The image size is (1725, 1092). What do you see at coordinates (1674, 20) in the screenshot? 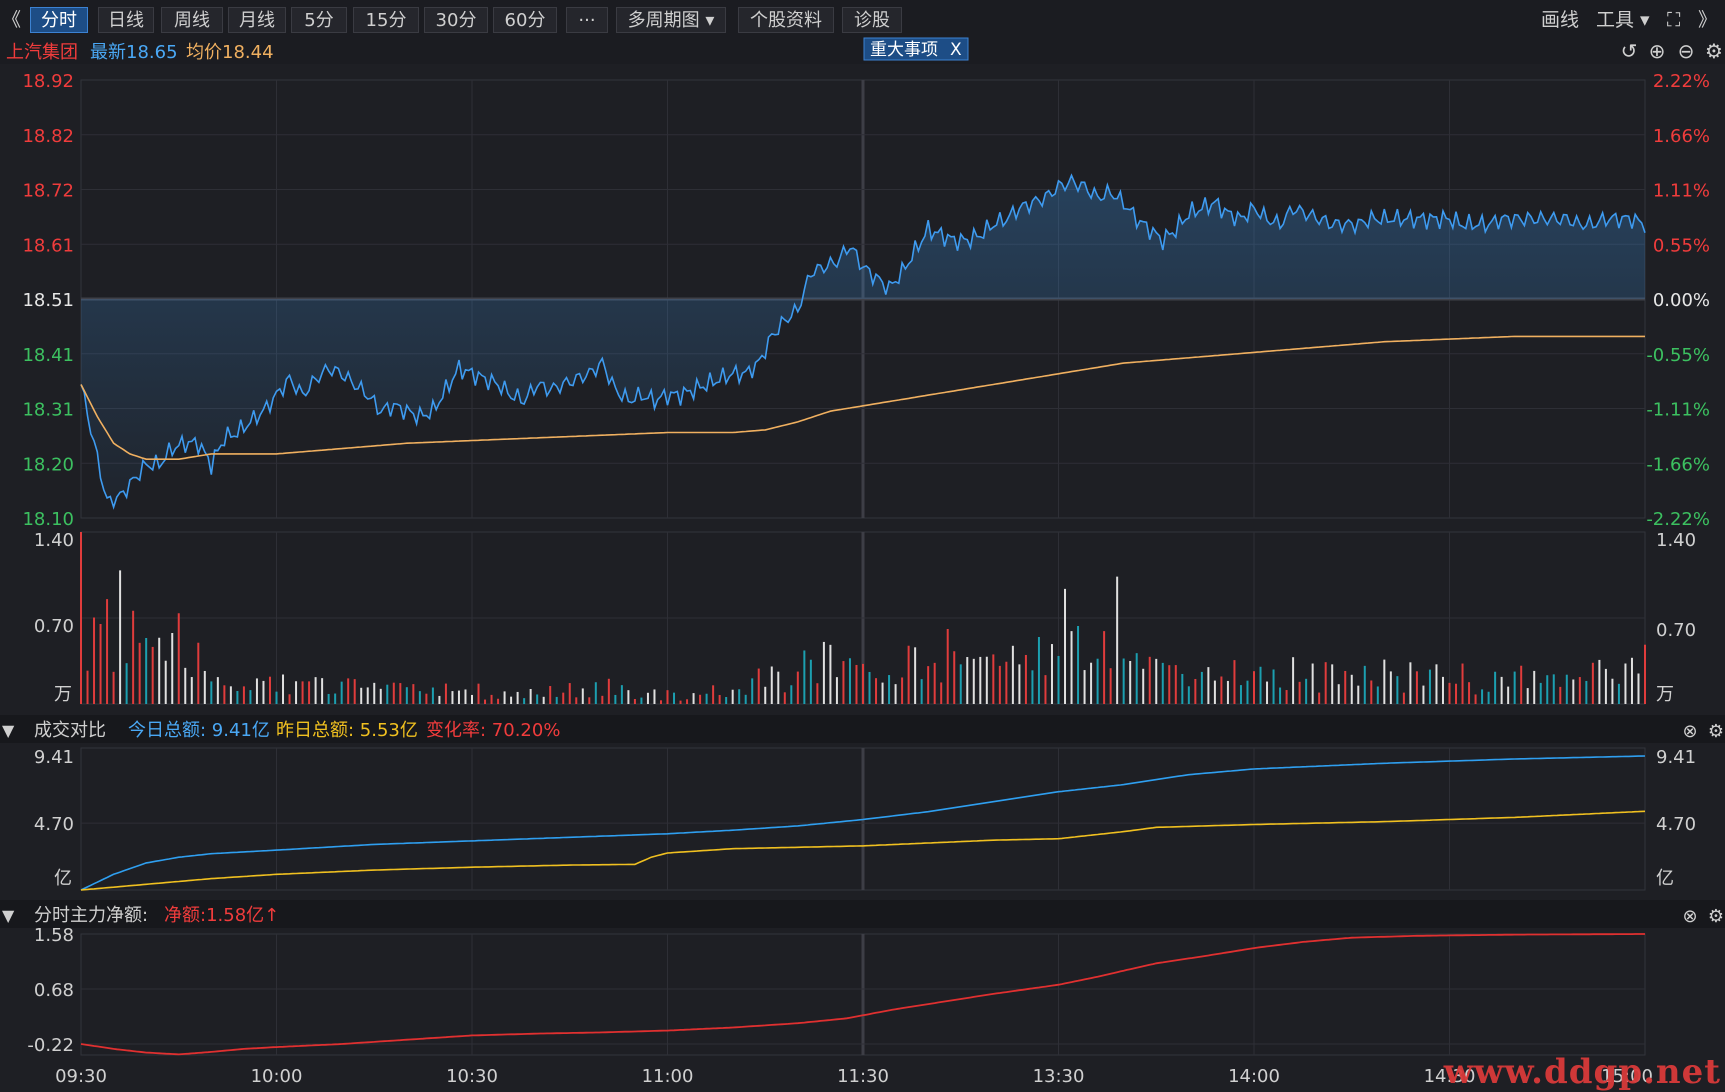
I see `fullscreen-icon: ⛶` at bounding box center [1674, 20].